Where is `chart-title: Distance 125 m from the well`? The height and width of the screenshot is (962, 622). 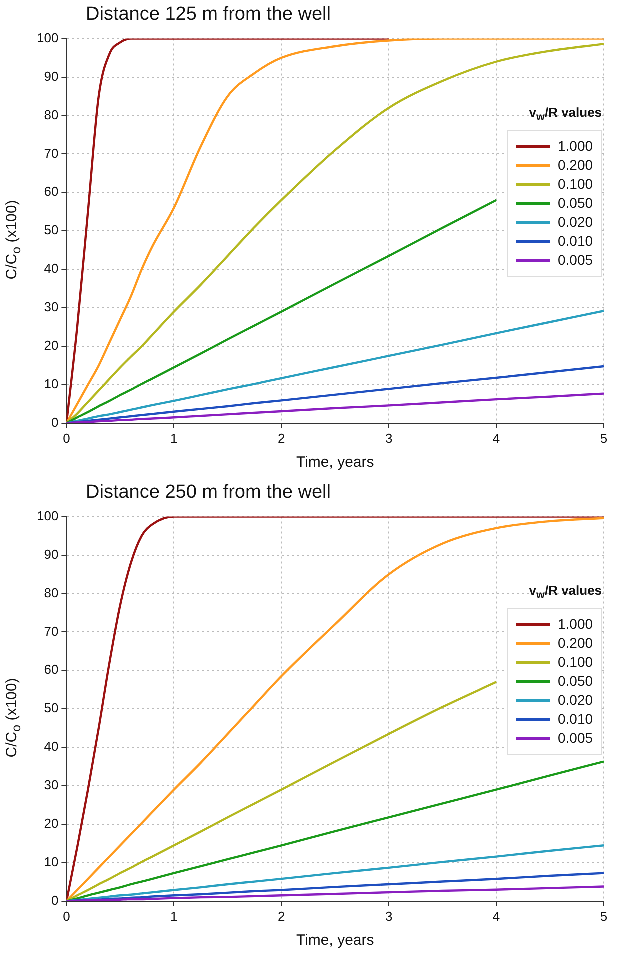
chart-title: Distance 125 m from the well is located at coordinates (208, 15).